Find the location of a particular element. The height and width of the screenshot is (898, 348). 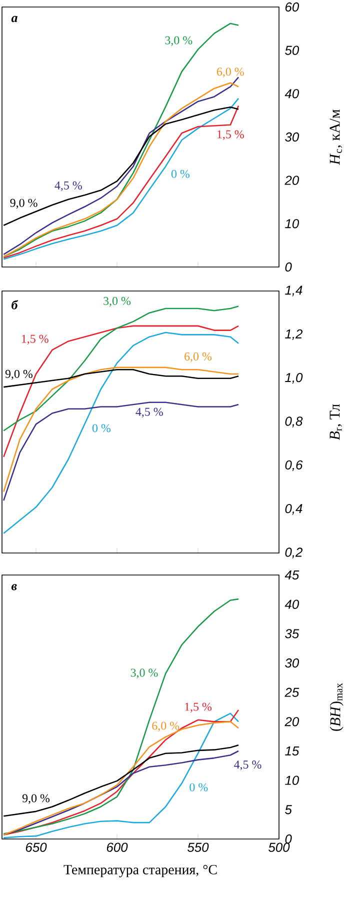

y-axis-title: (BH)$_{max}$ is located at coordinates (337, 707).